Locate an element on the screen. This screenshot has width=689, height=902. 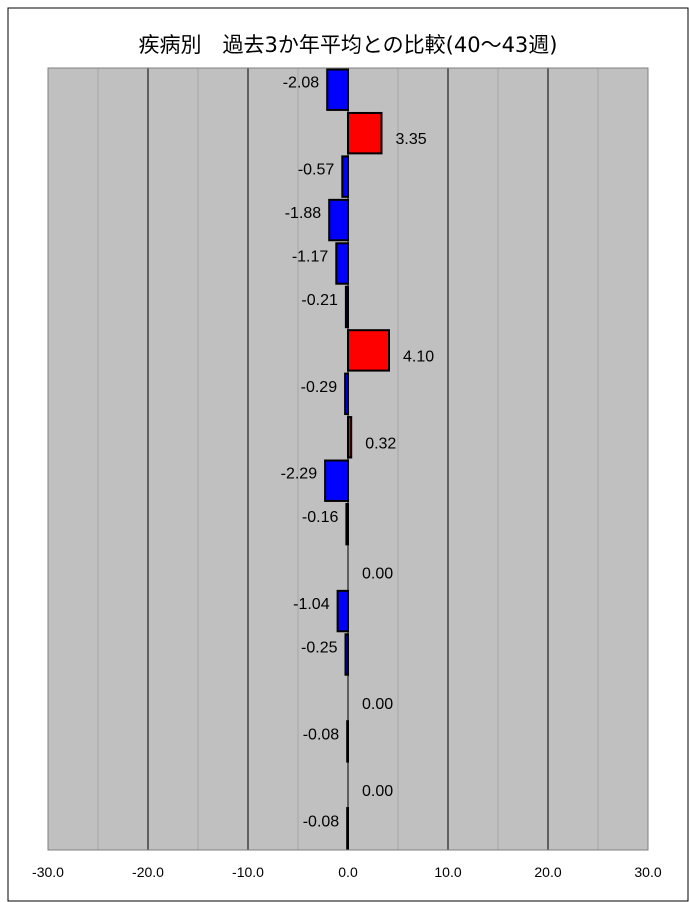
data-label: -0.57 is located at coordinates (316, 170).